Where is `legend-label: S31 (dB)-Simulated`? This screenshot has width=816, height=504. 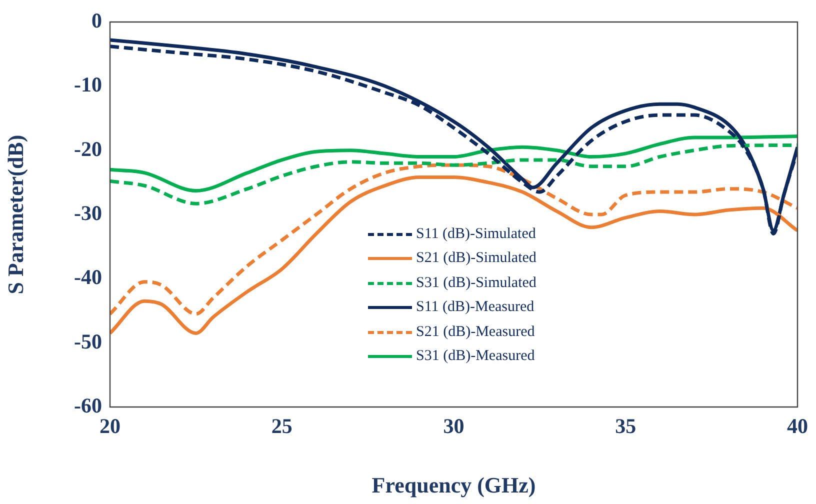 legend-label: S31 (dB)-Simulated is located at coordinates (476, 283).